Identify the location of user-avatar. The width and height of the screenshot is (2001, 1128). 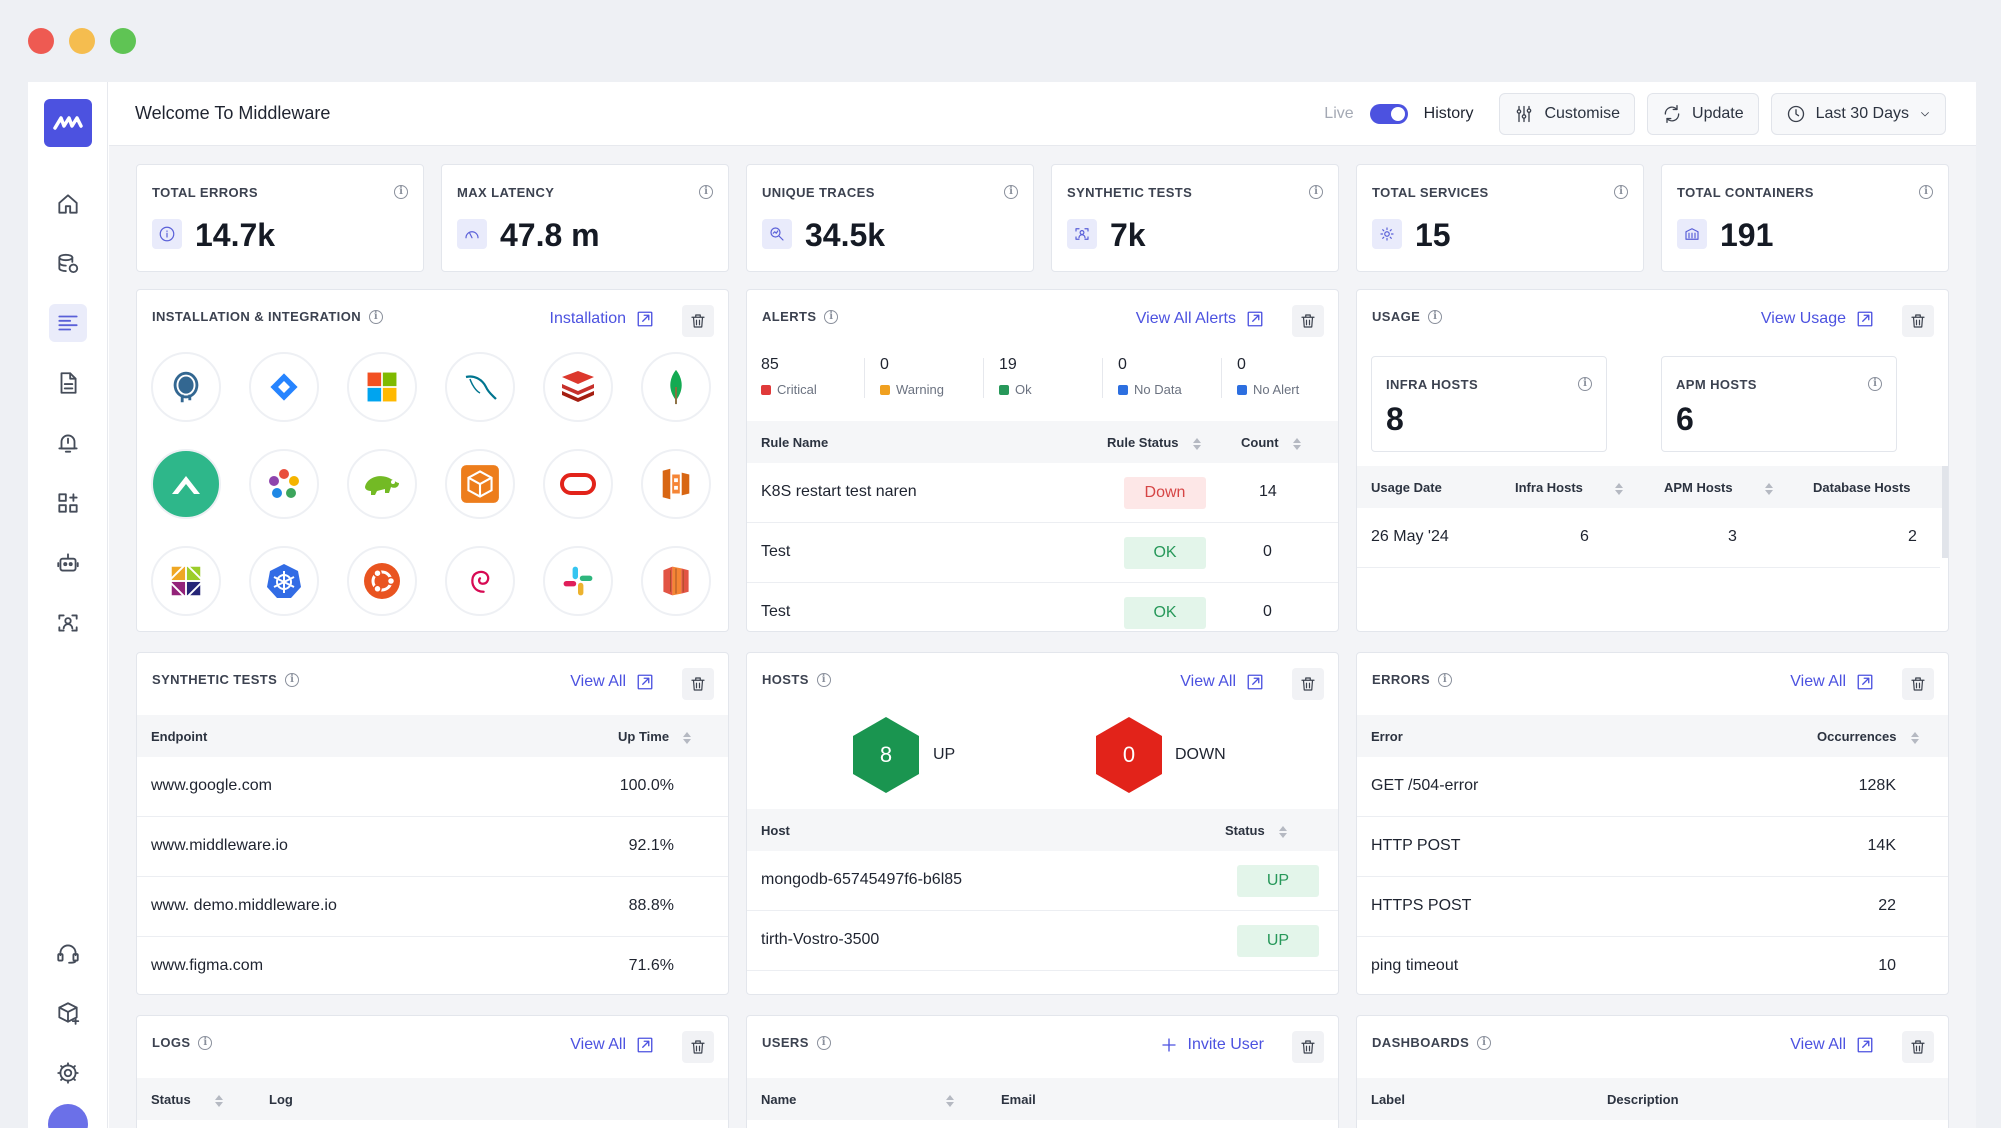
(68, 1116).